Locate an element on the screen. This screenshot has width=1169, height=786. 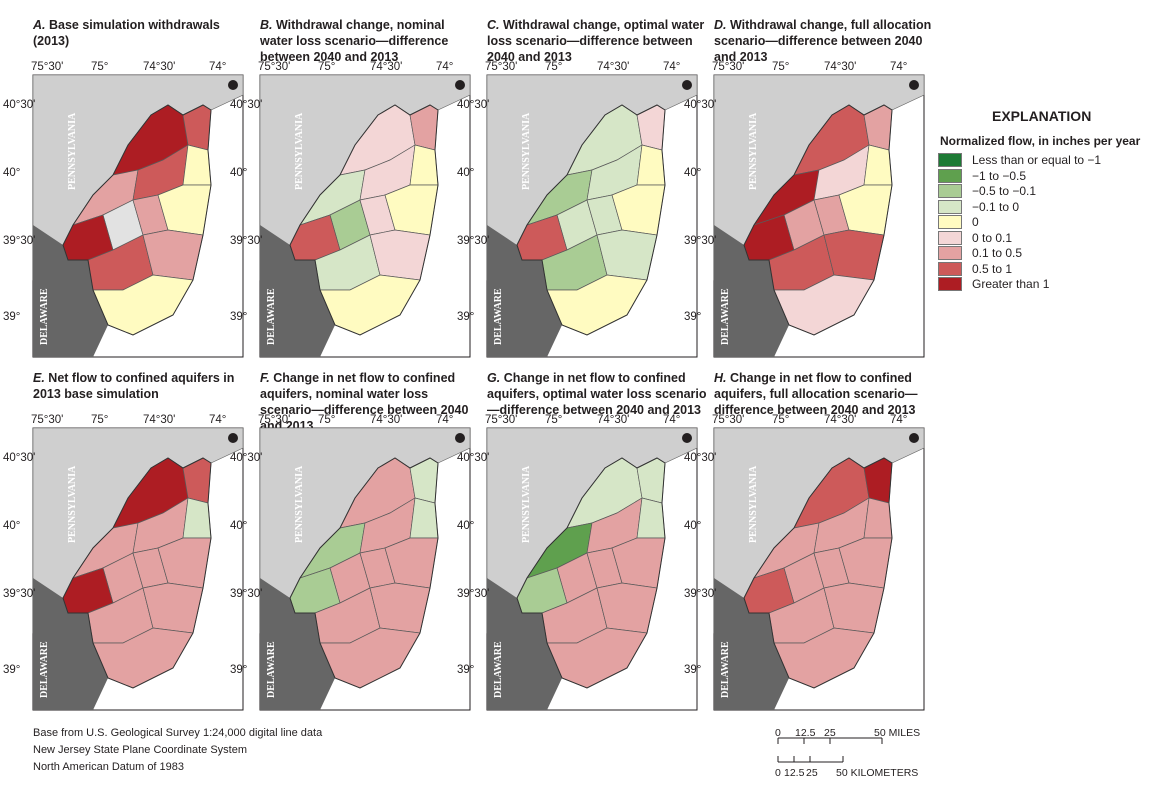
legend-subtitle: Normalized flow, in inches per year is located at coordinates (1040, 141).